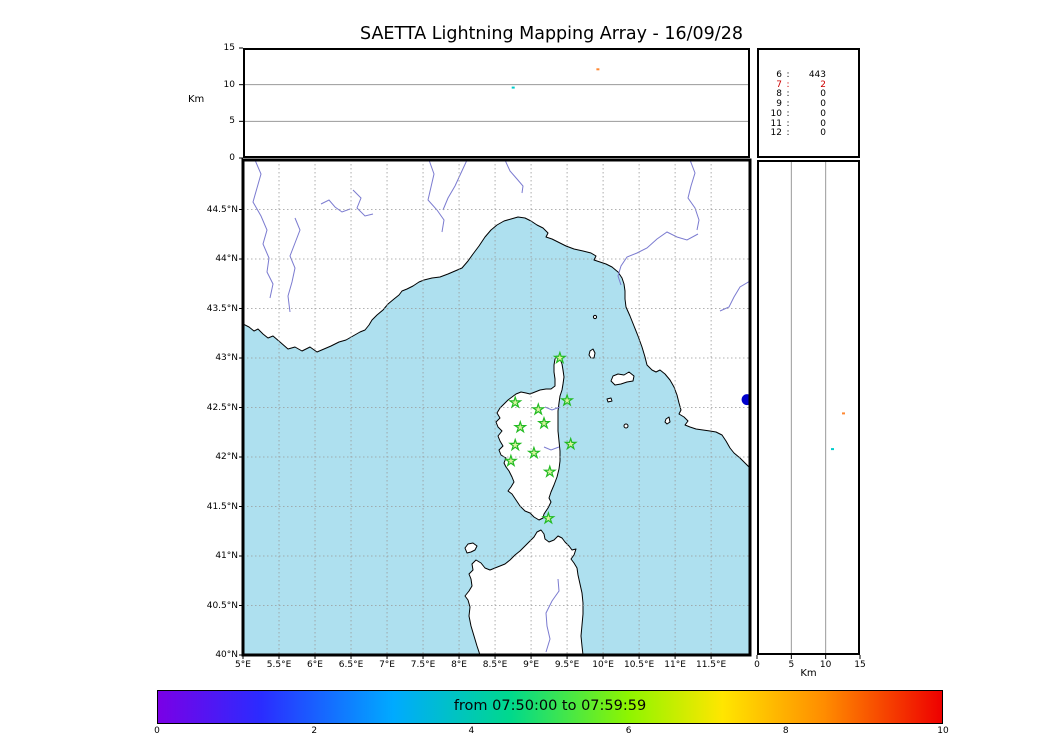 The height and width of the screenshot is (750, 1050). What do you see at coordinates (232, 121) in the screenshot?
I see `altitude-tick-label: 5` at bounding box center [232, 121].